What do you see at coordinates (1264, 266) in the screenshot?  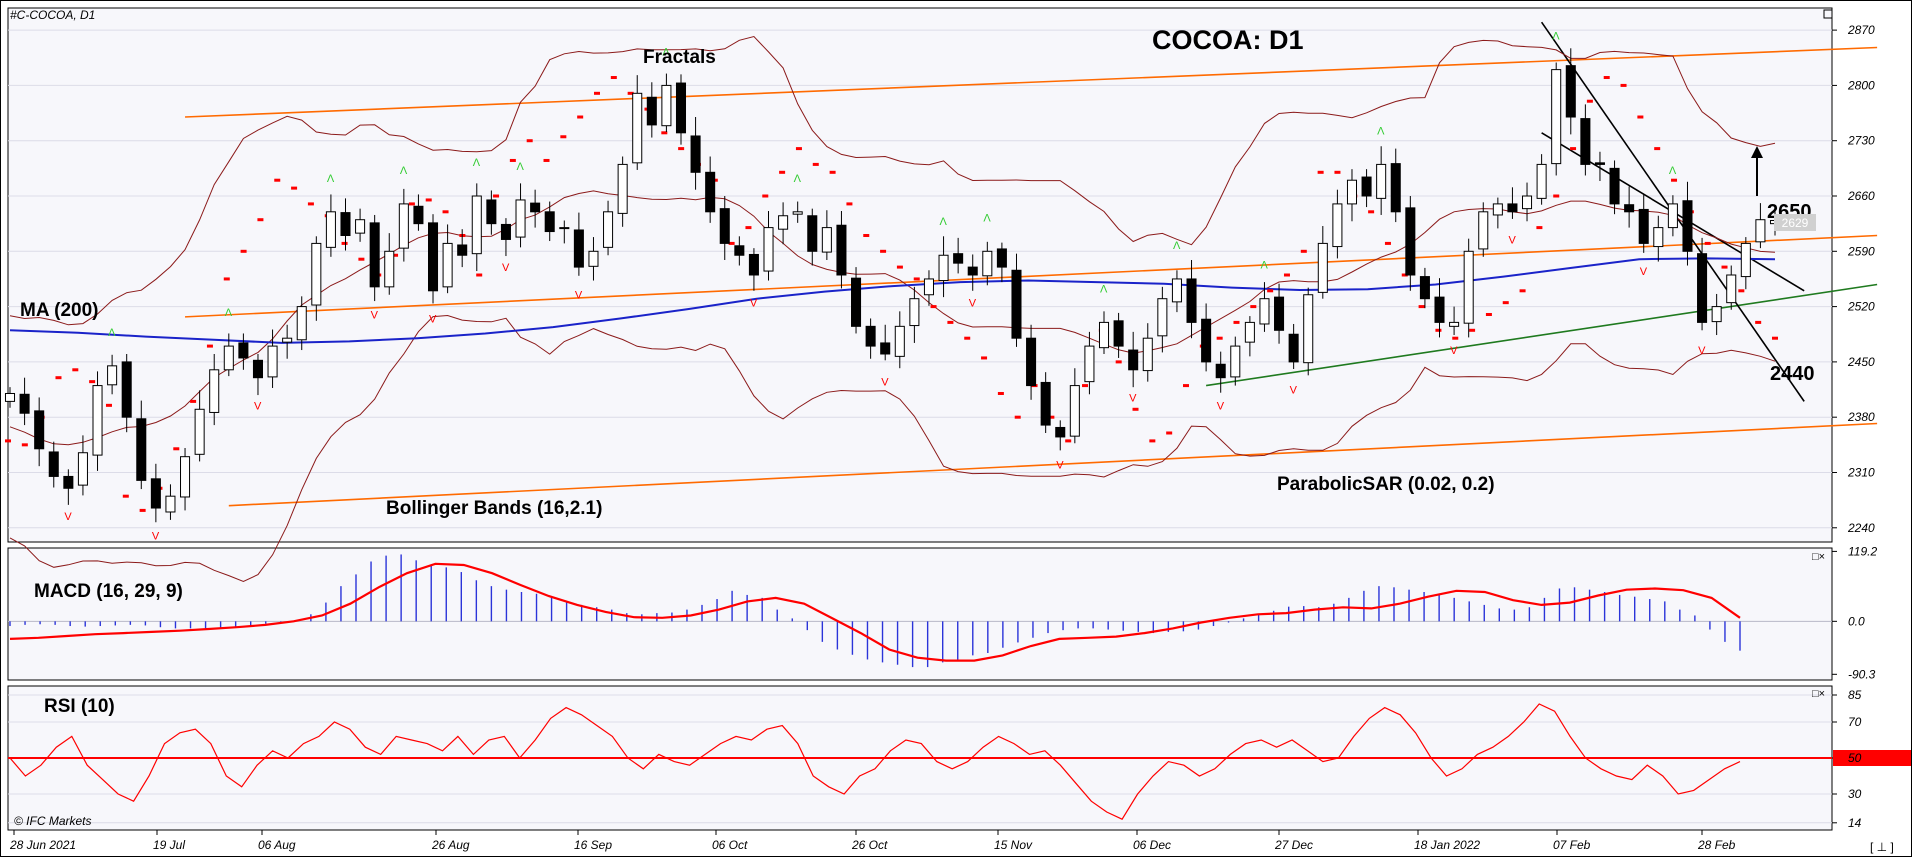 I see `fractal-up-icon: Λ` at bounding box center [1264, 266].